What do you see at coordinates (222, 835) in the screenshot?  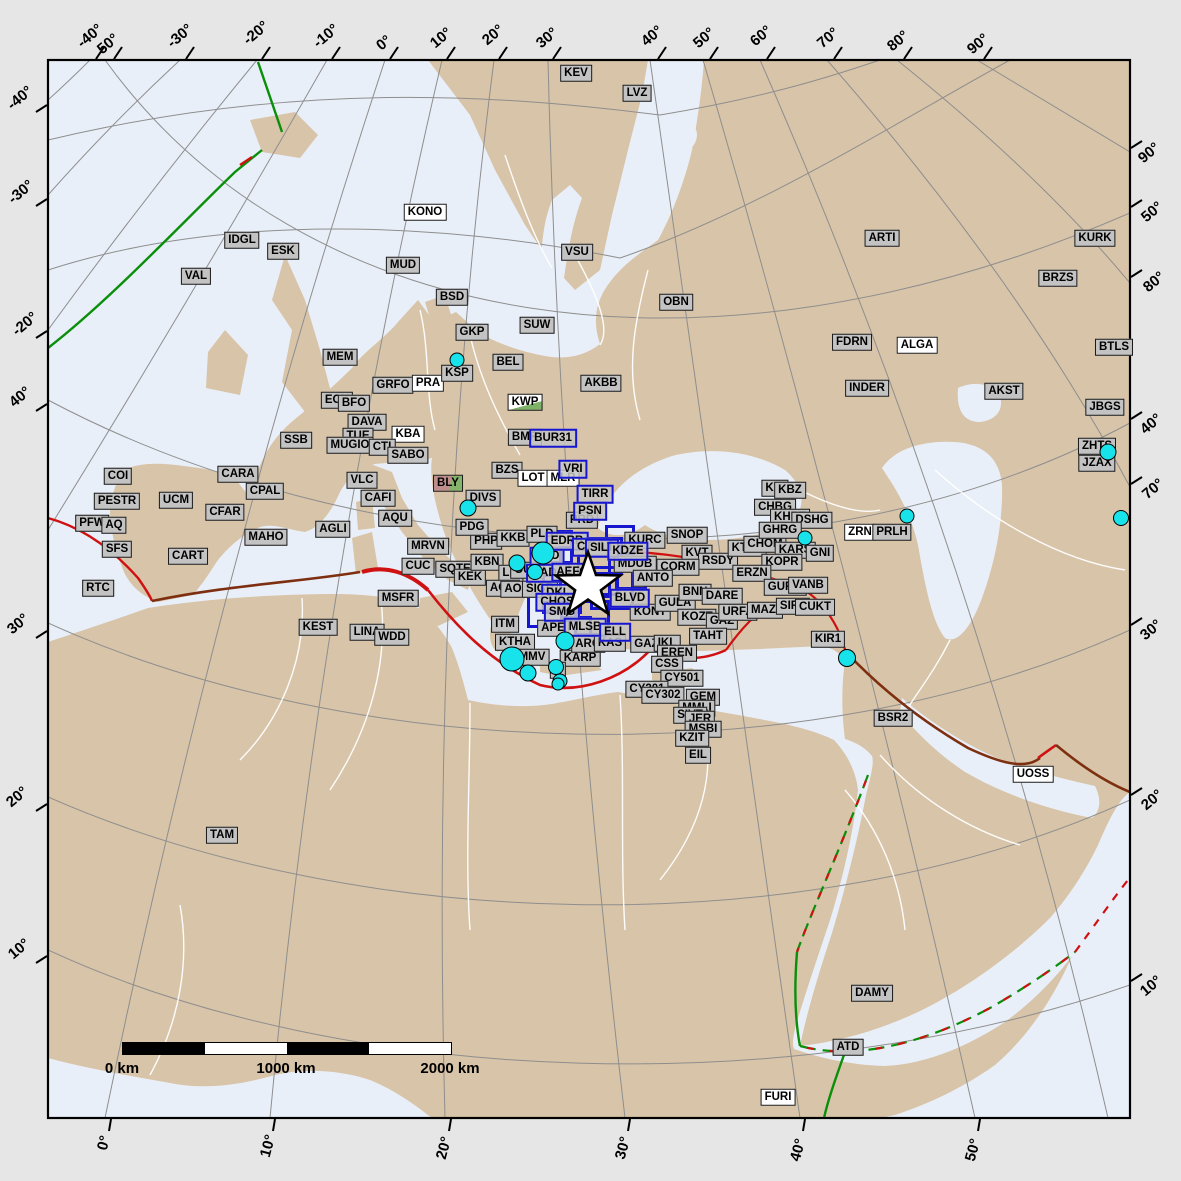 I see `station-label-tam: TAM` at bounding box center [222, 835].